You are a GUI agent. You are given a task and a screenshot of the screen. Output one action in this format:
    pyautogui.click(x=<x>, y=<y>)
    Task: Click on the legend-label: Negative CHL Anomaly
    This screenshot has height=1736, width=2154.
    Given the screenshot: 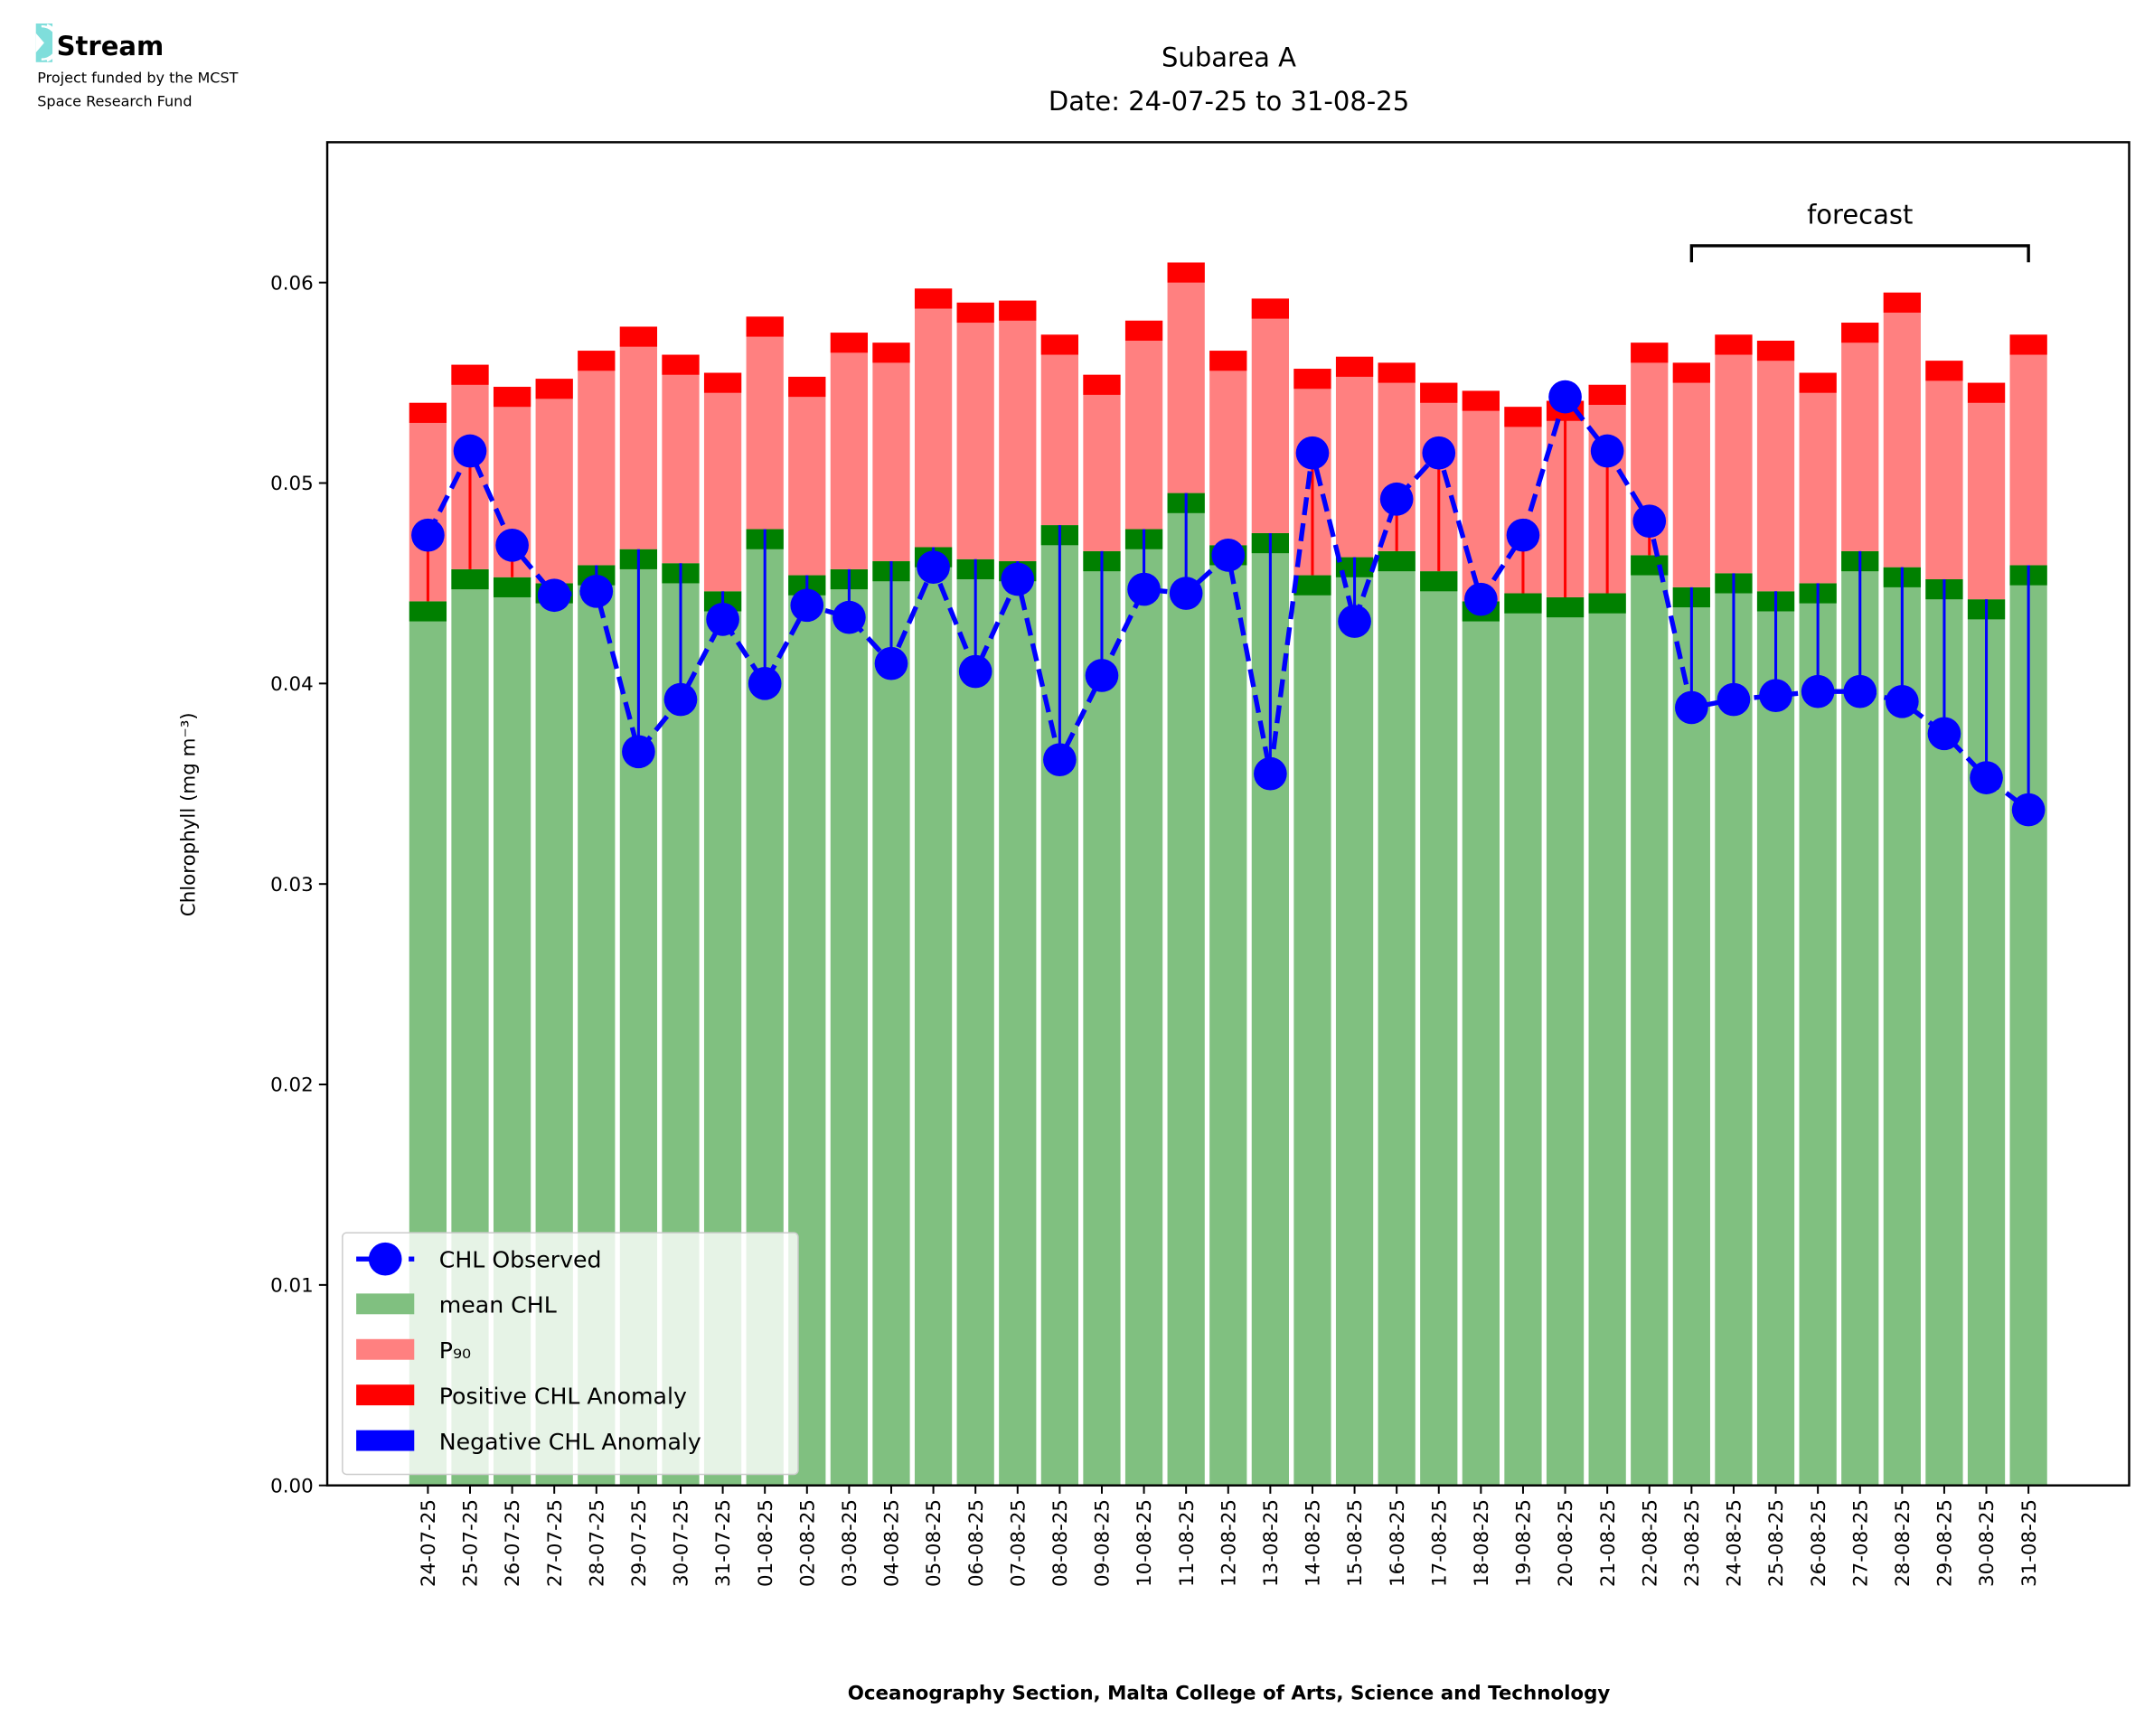 What is the action you would take?
    pyautogui.click(x=570, y=1442)
    